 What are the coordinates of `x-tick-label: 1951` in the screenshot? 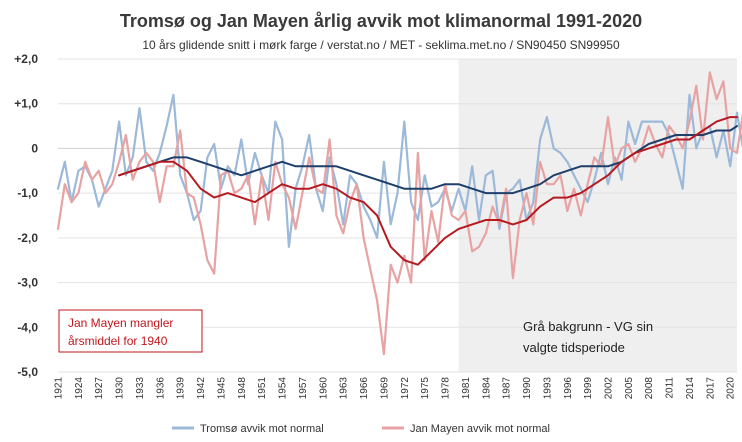 It's located at (262, 388).